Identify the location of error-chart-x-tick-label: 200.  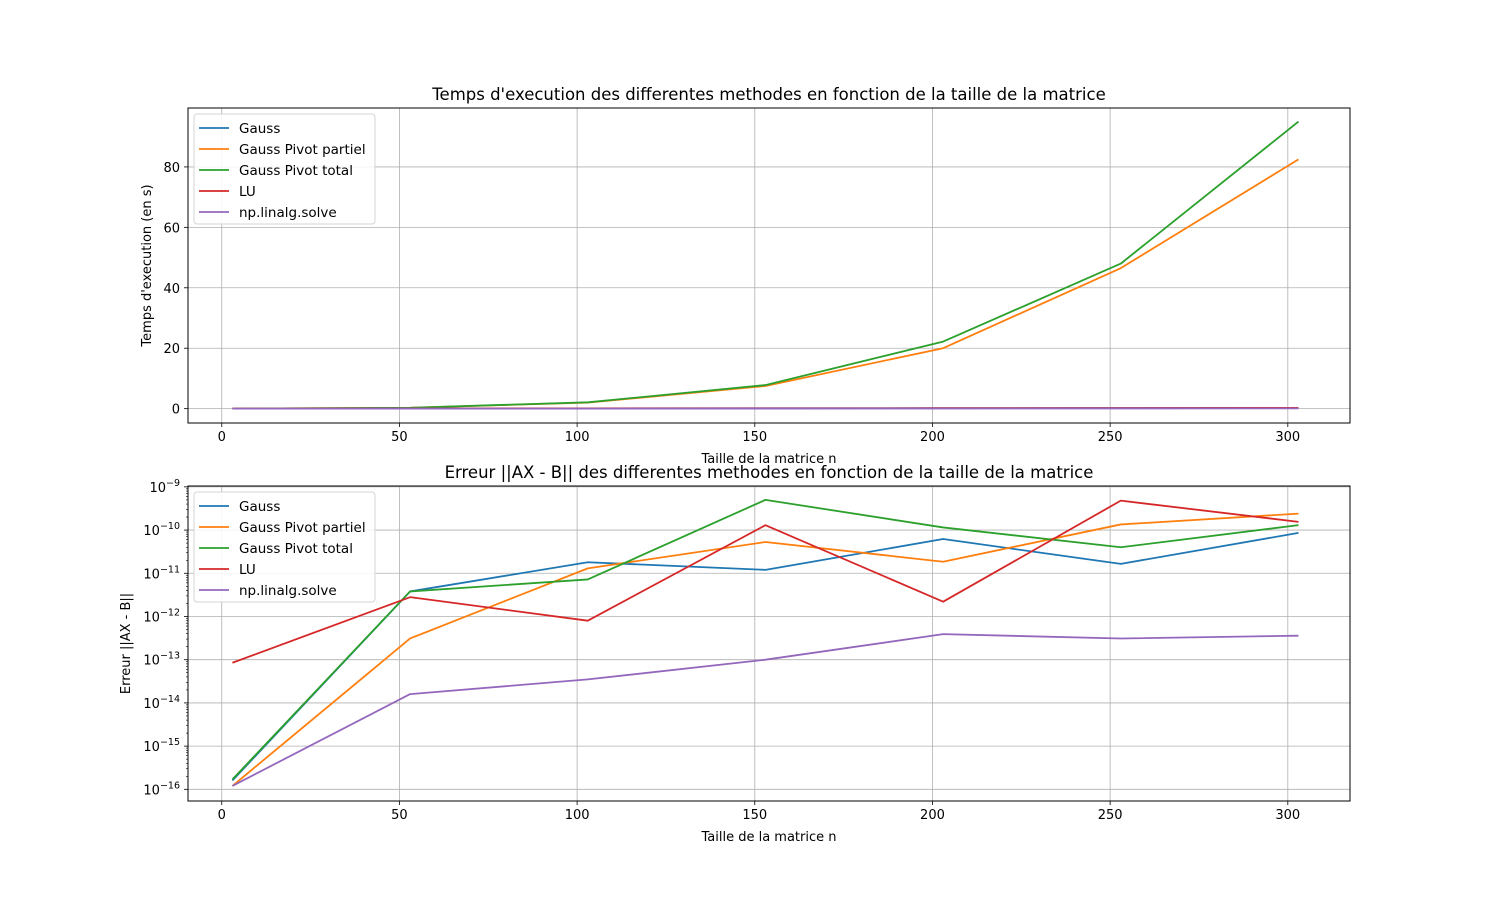
(932, 815).